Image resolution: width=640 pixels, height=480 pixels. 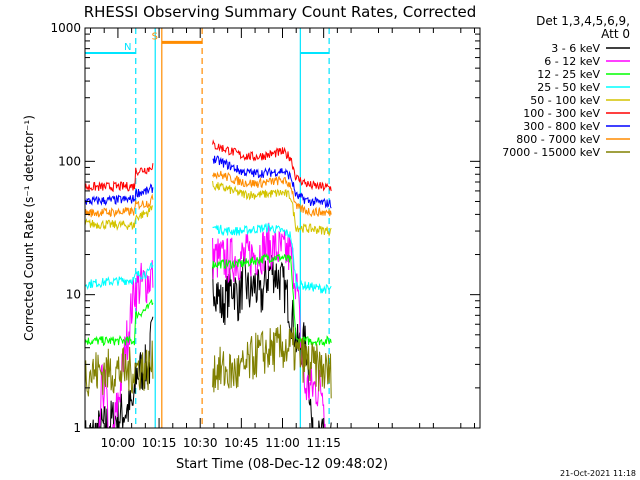 What do you see at coordinates (561, 126) in the screenshot?
I see `legend-label: 300 - 800 keV` at bounding box center [561, 126].